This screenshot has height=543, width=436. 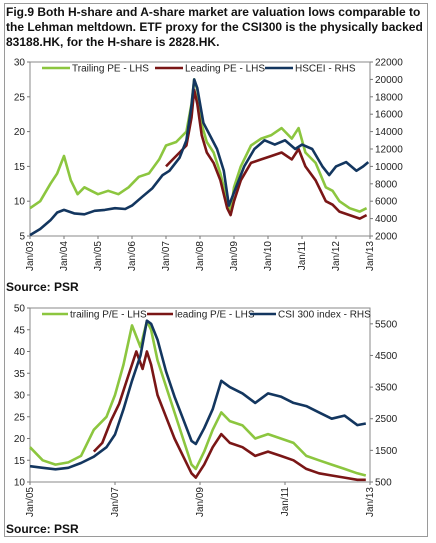 I want to click on x-axis-tick-label: Jan/08, so click(x=200, y=256).